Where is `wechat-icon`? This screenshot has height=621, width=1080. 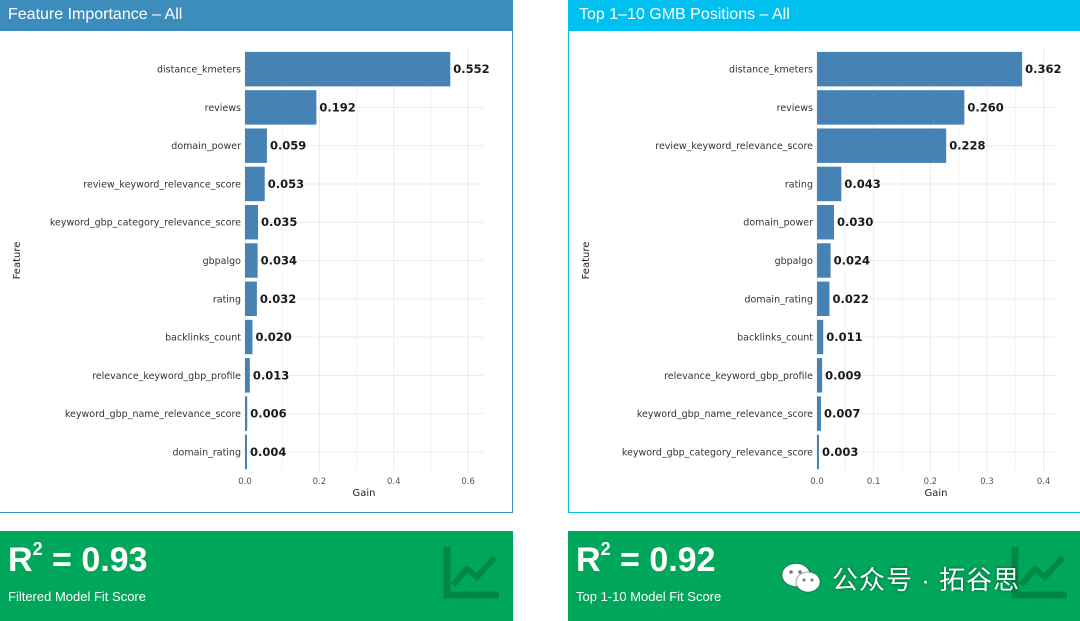
wechat-icon is located at coordinates (801, 578).